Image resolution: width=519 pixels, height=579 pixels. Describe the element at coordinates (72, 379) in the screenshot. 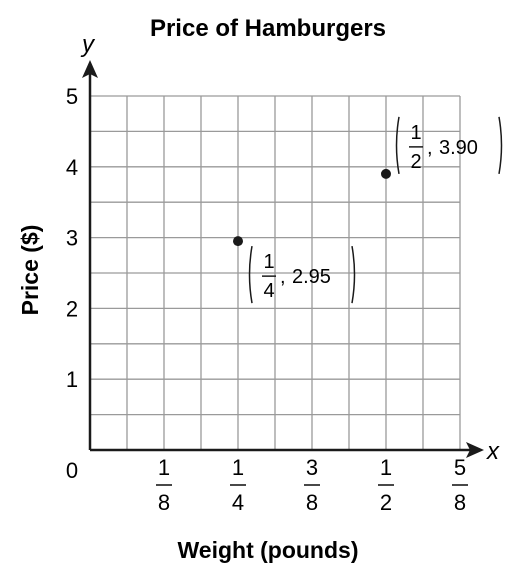

I see `y-tick-label: 1` at that location.